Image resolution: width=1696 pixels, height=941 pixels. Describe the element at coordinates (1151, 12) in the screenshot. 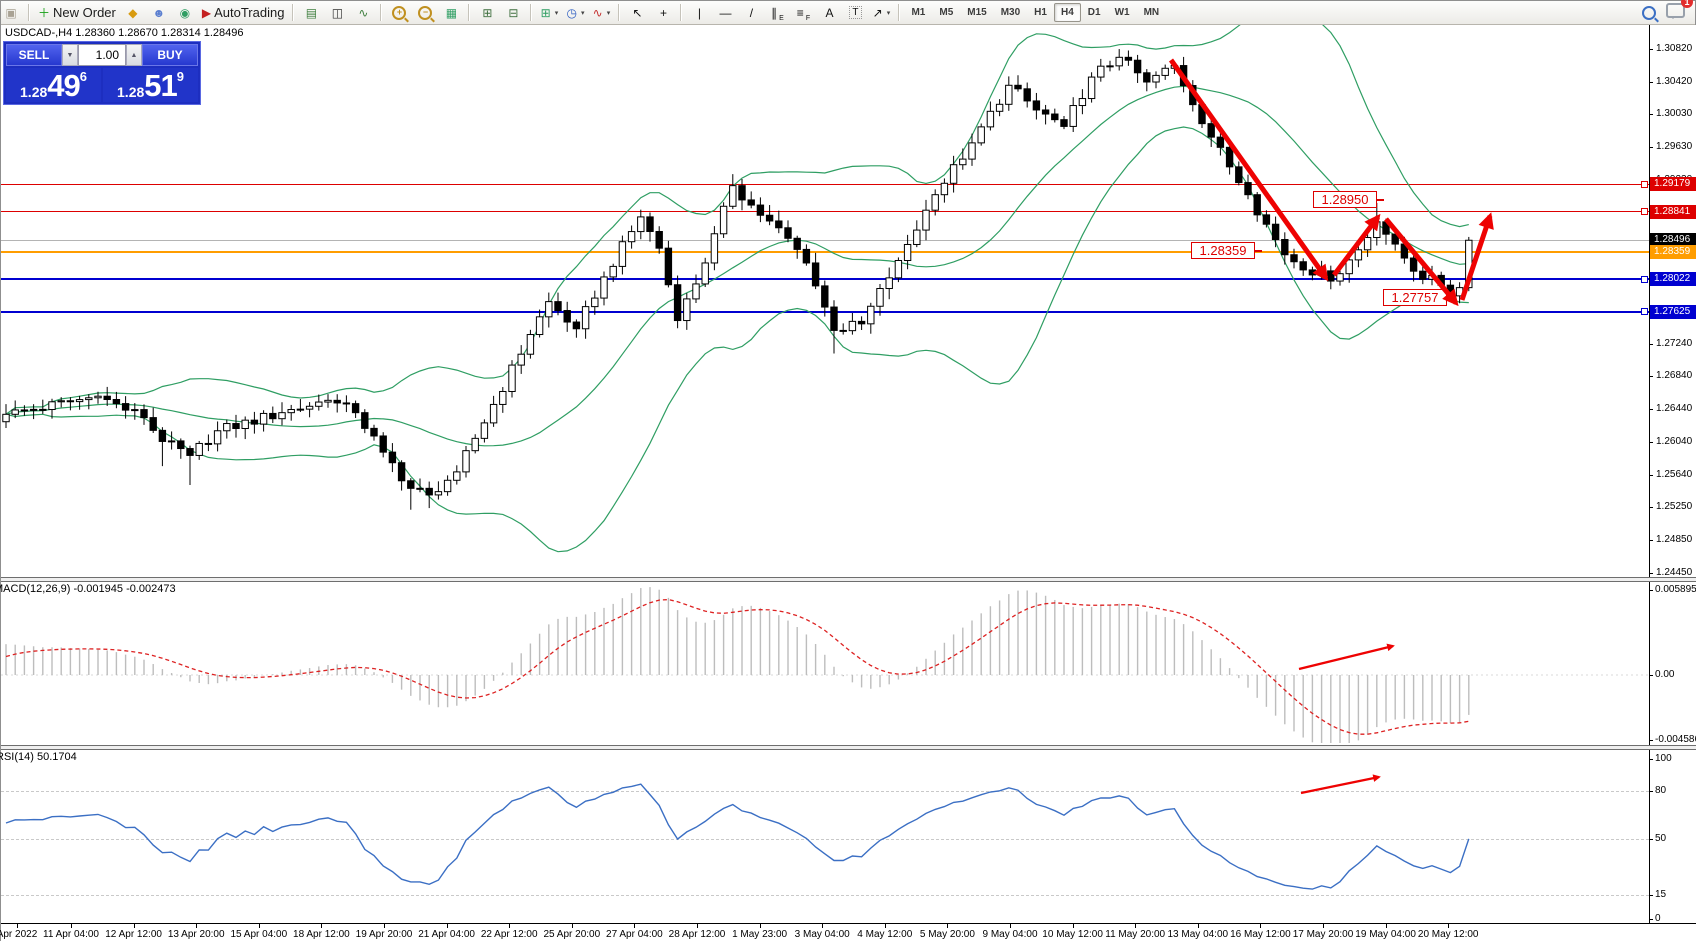

I see `timeframe-mn: MN` at that location.